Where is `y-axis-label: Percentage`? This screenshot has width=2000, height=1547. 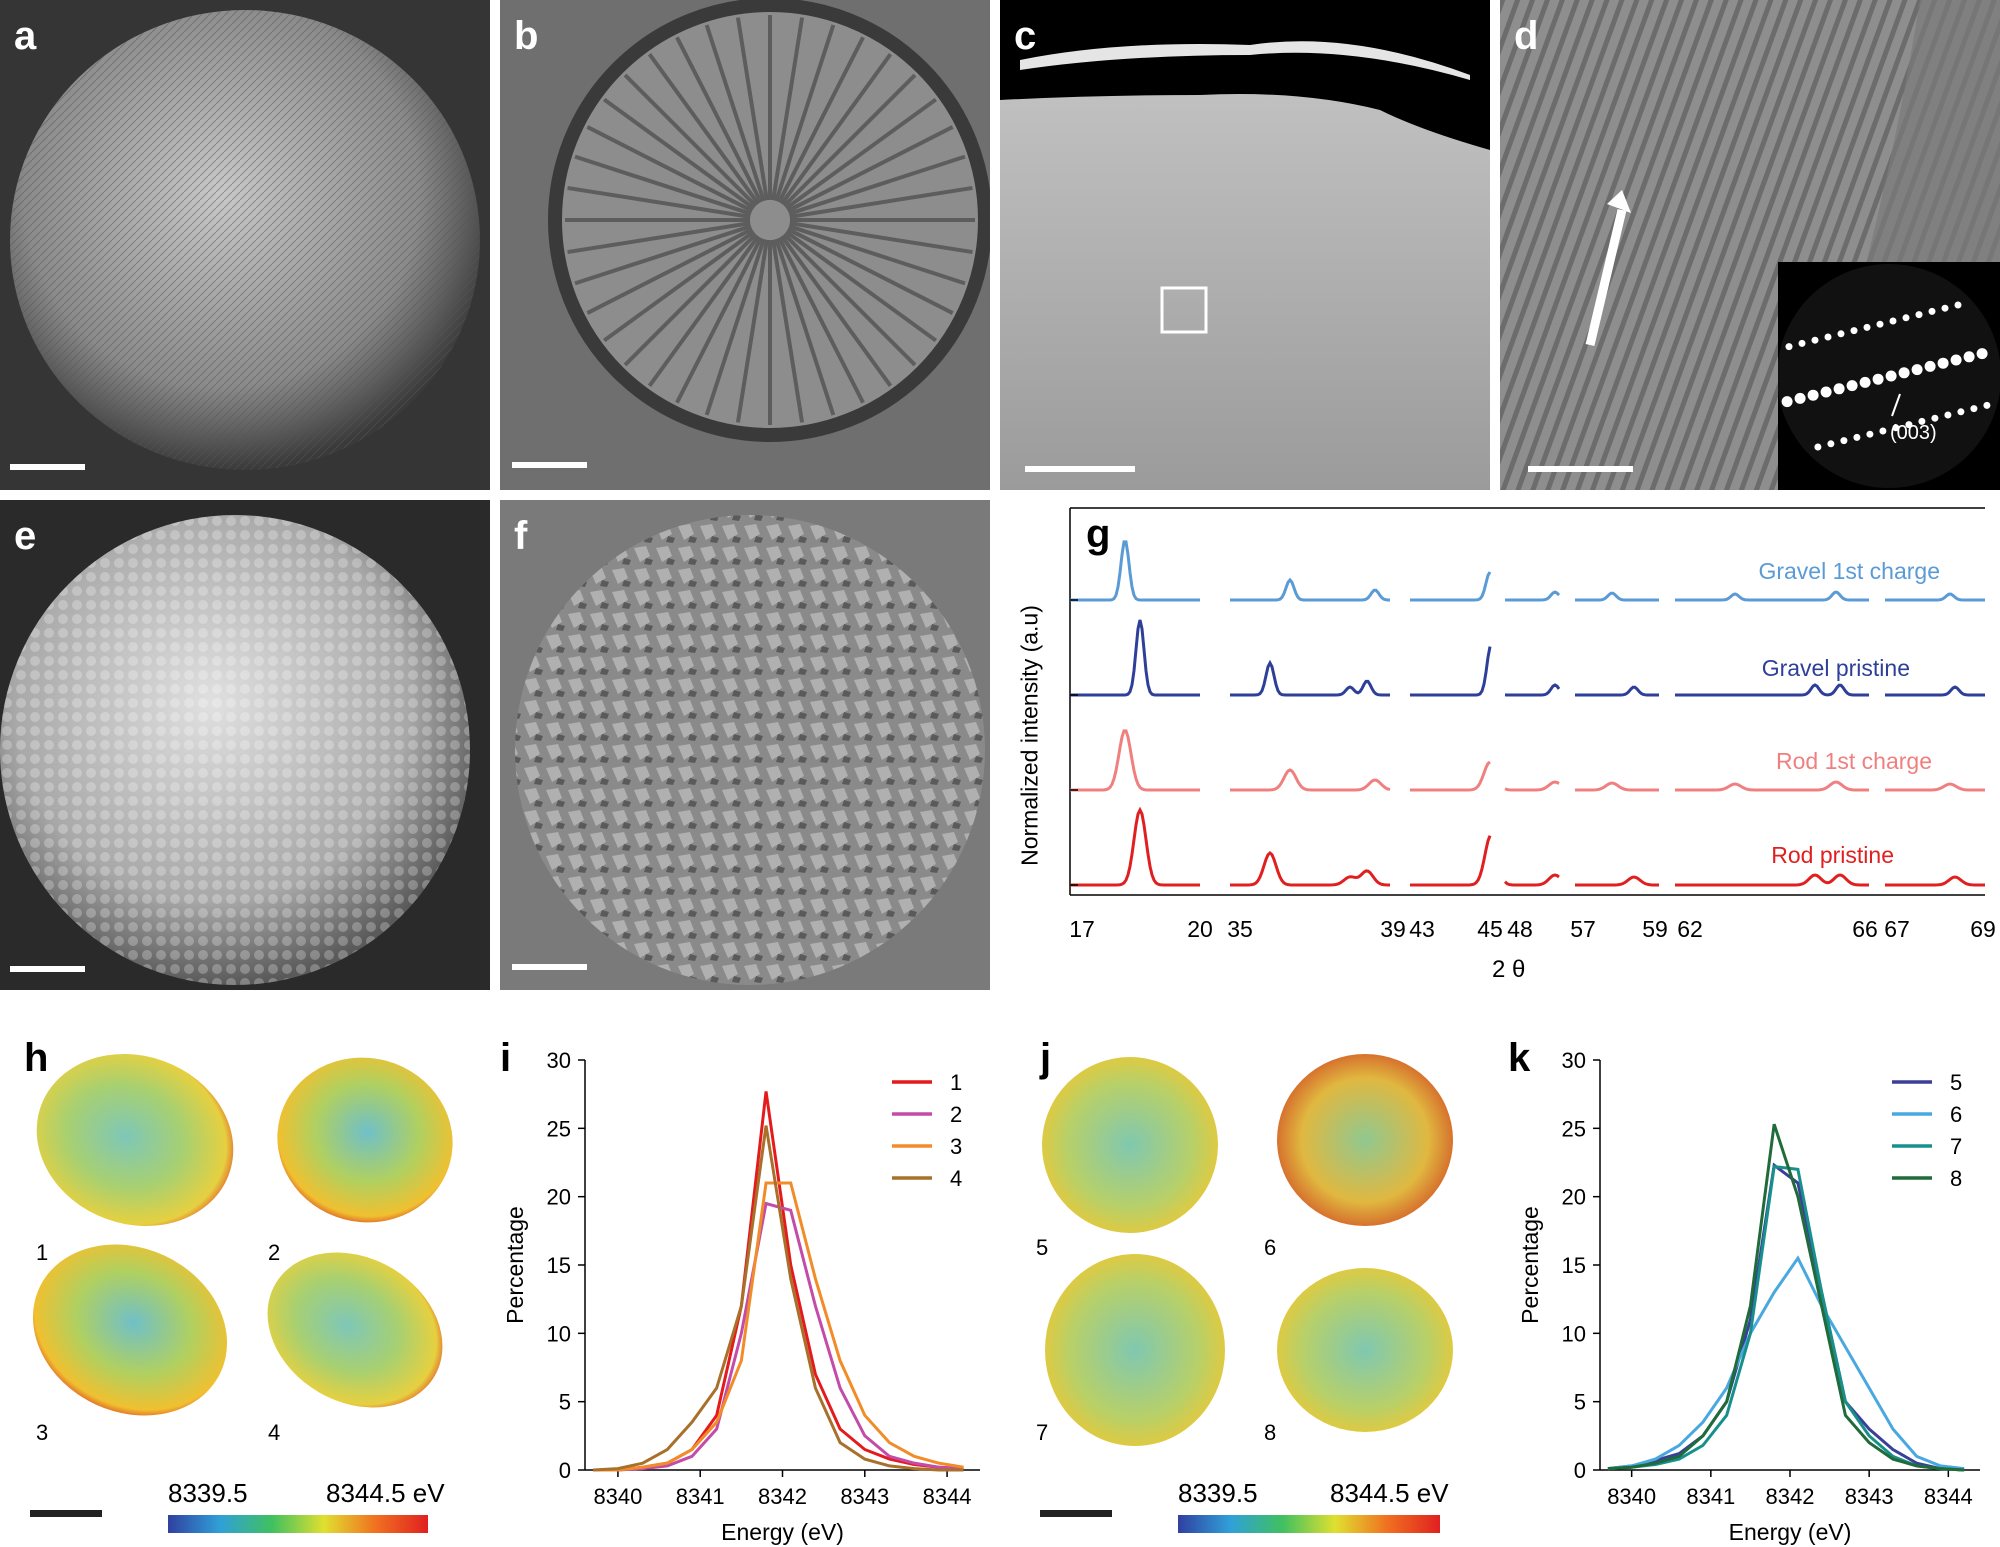
y-axis-label: Percentage is located at coordinates (1530, 1265).